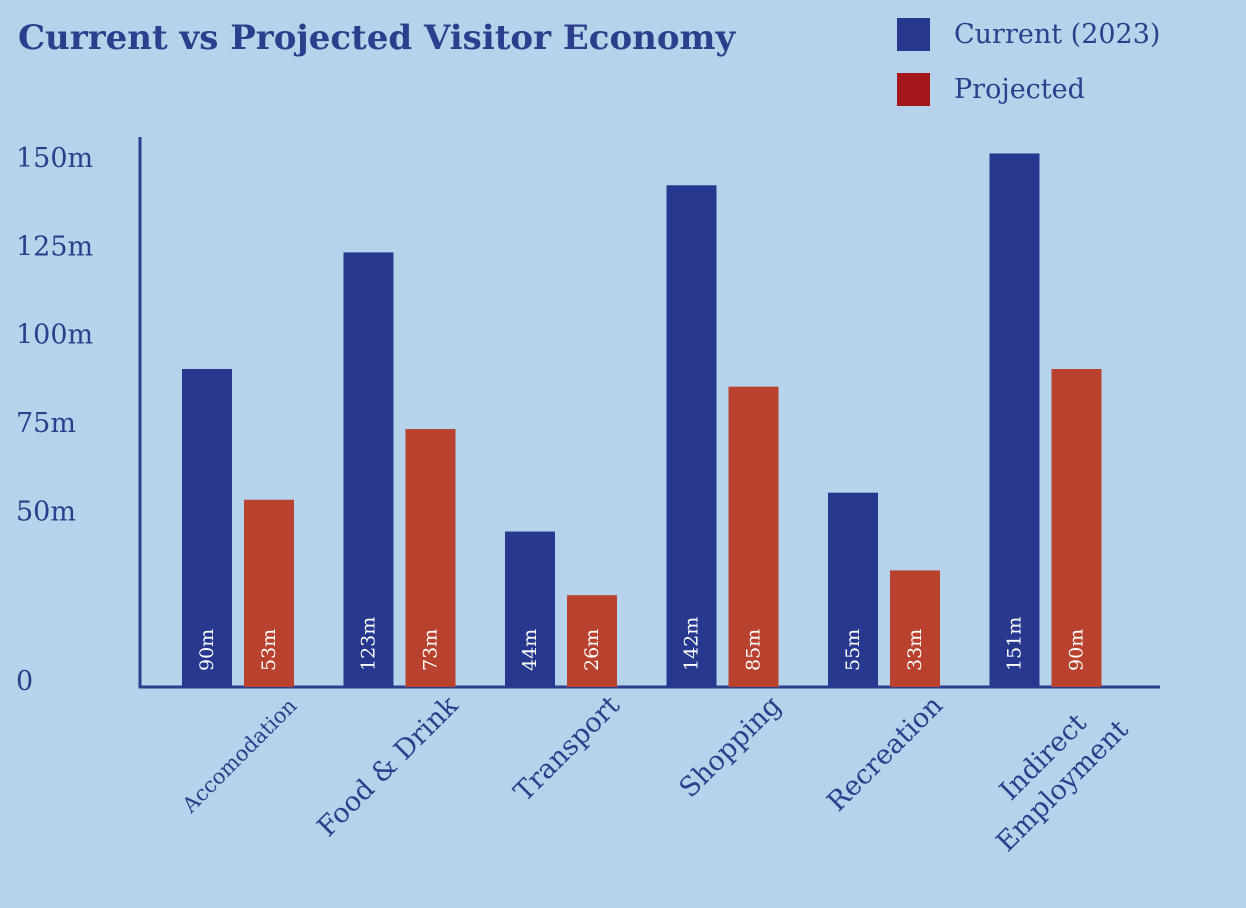 The height and width of the screenshot is (908, 1246). I want to click on y-tick-label: 150m, so click(54, 158).